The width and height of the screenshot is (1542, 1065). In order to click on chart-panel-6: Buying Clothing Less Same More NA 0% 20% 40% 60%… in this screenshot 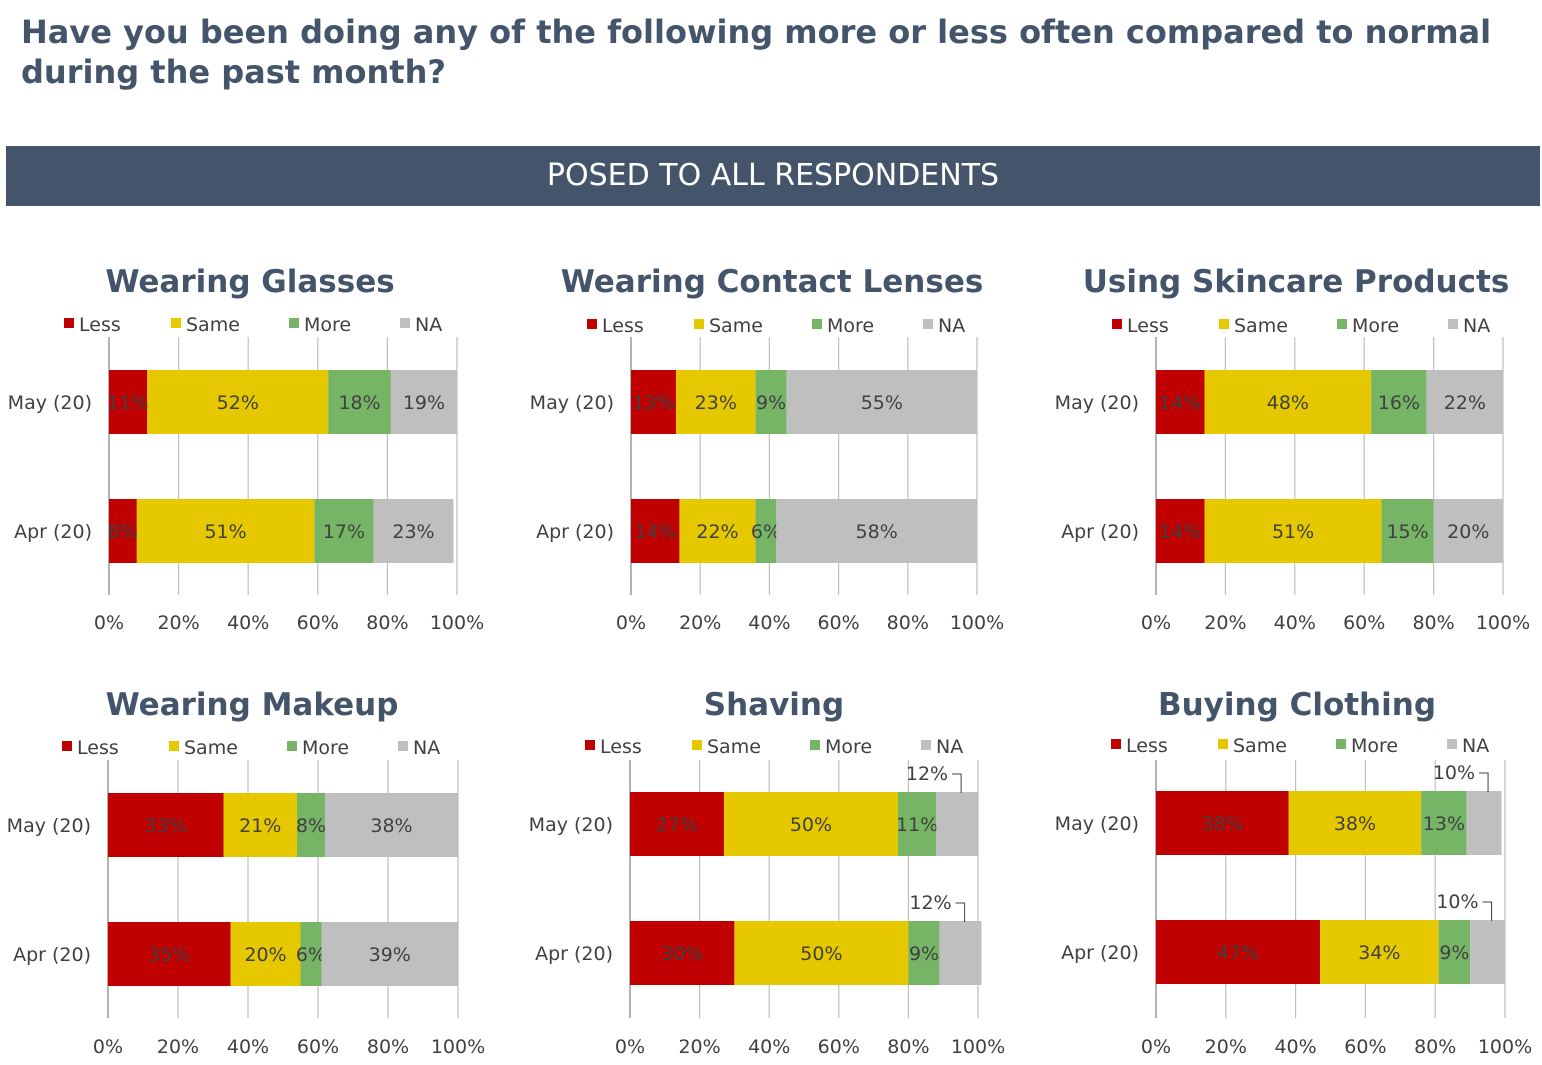, I will do `click(1293, 872)`.